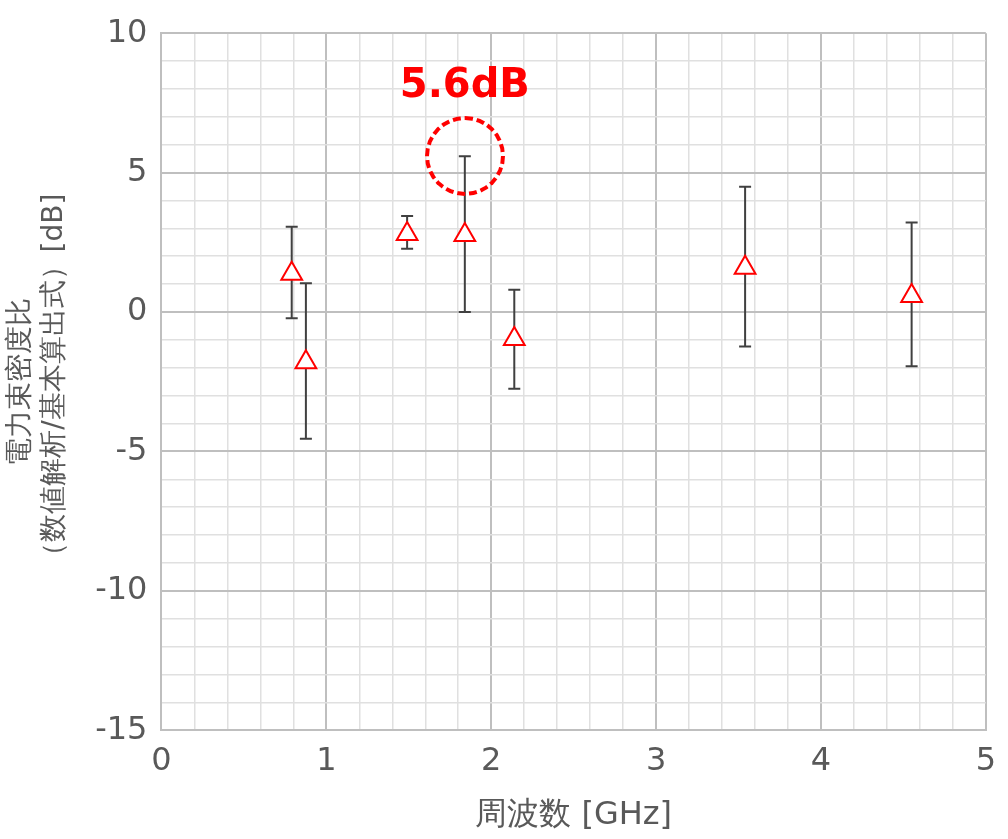  I want to click on x-tick-label: 2, so click(491, 758).